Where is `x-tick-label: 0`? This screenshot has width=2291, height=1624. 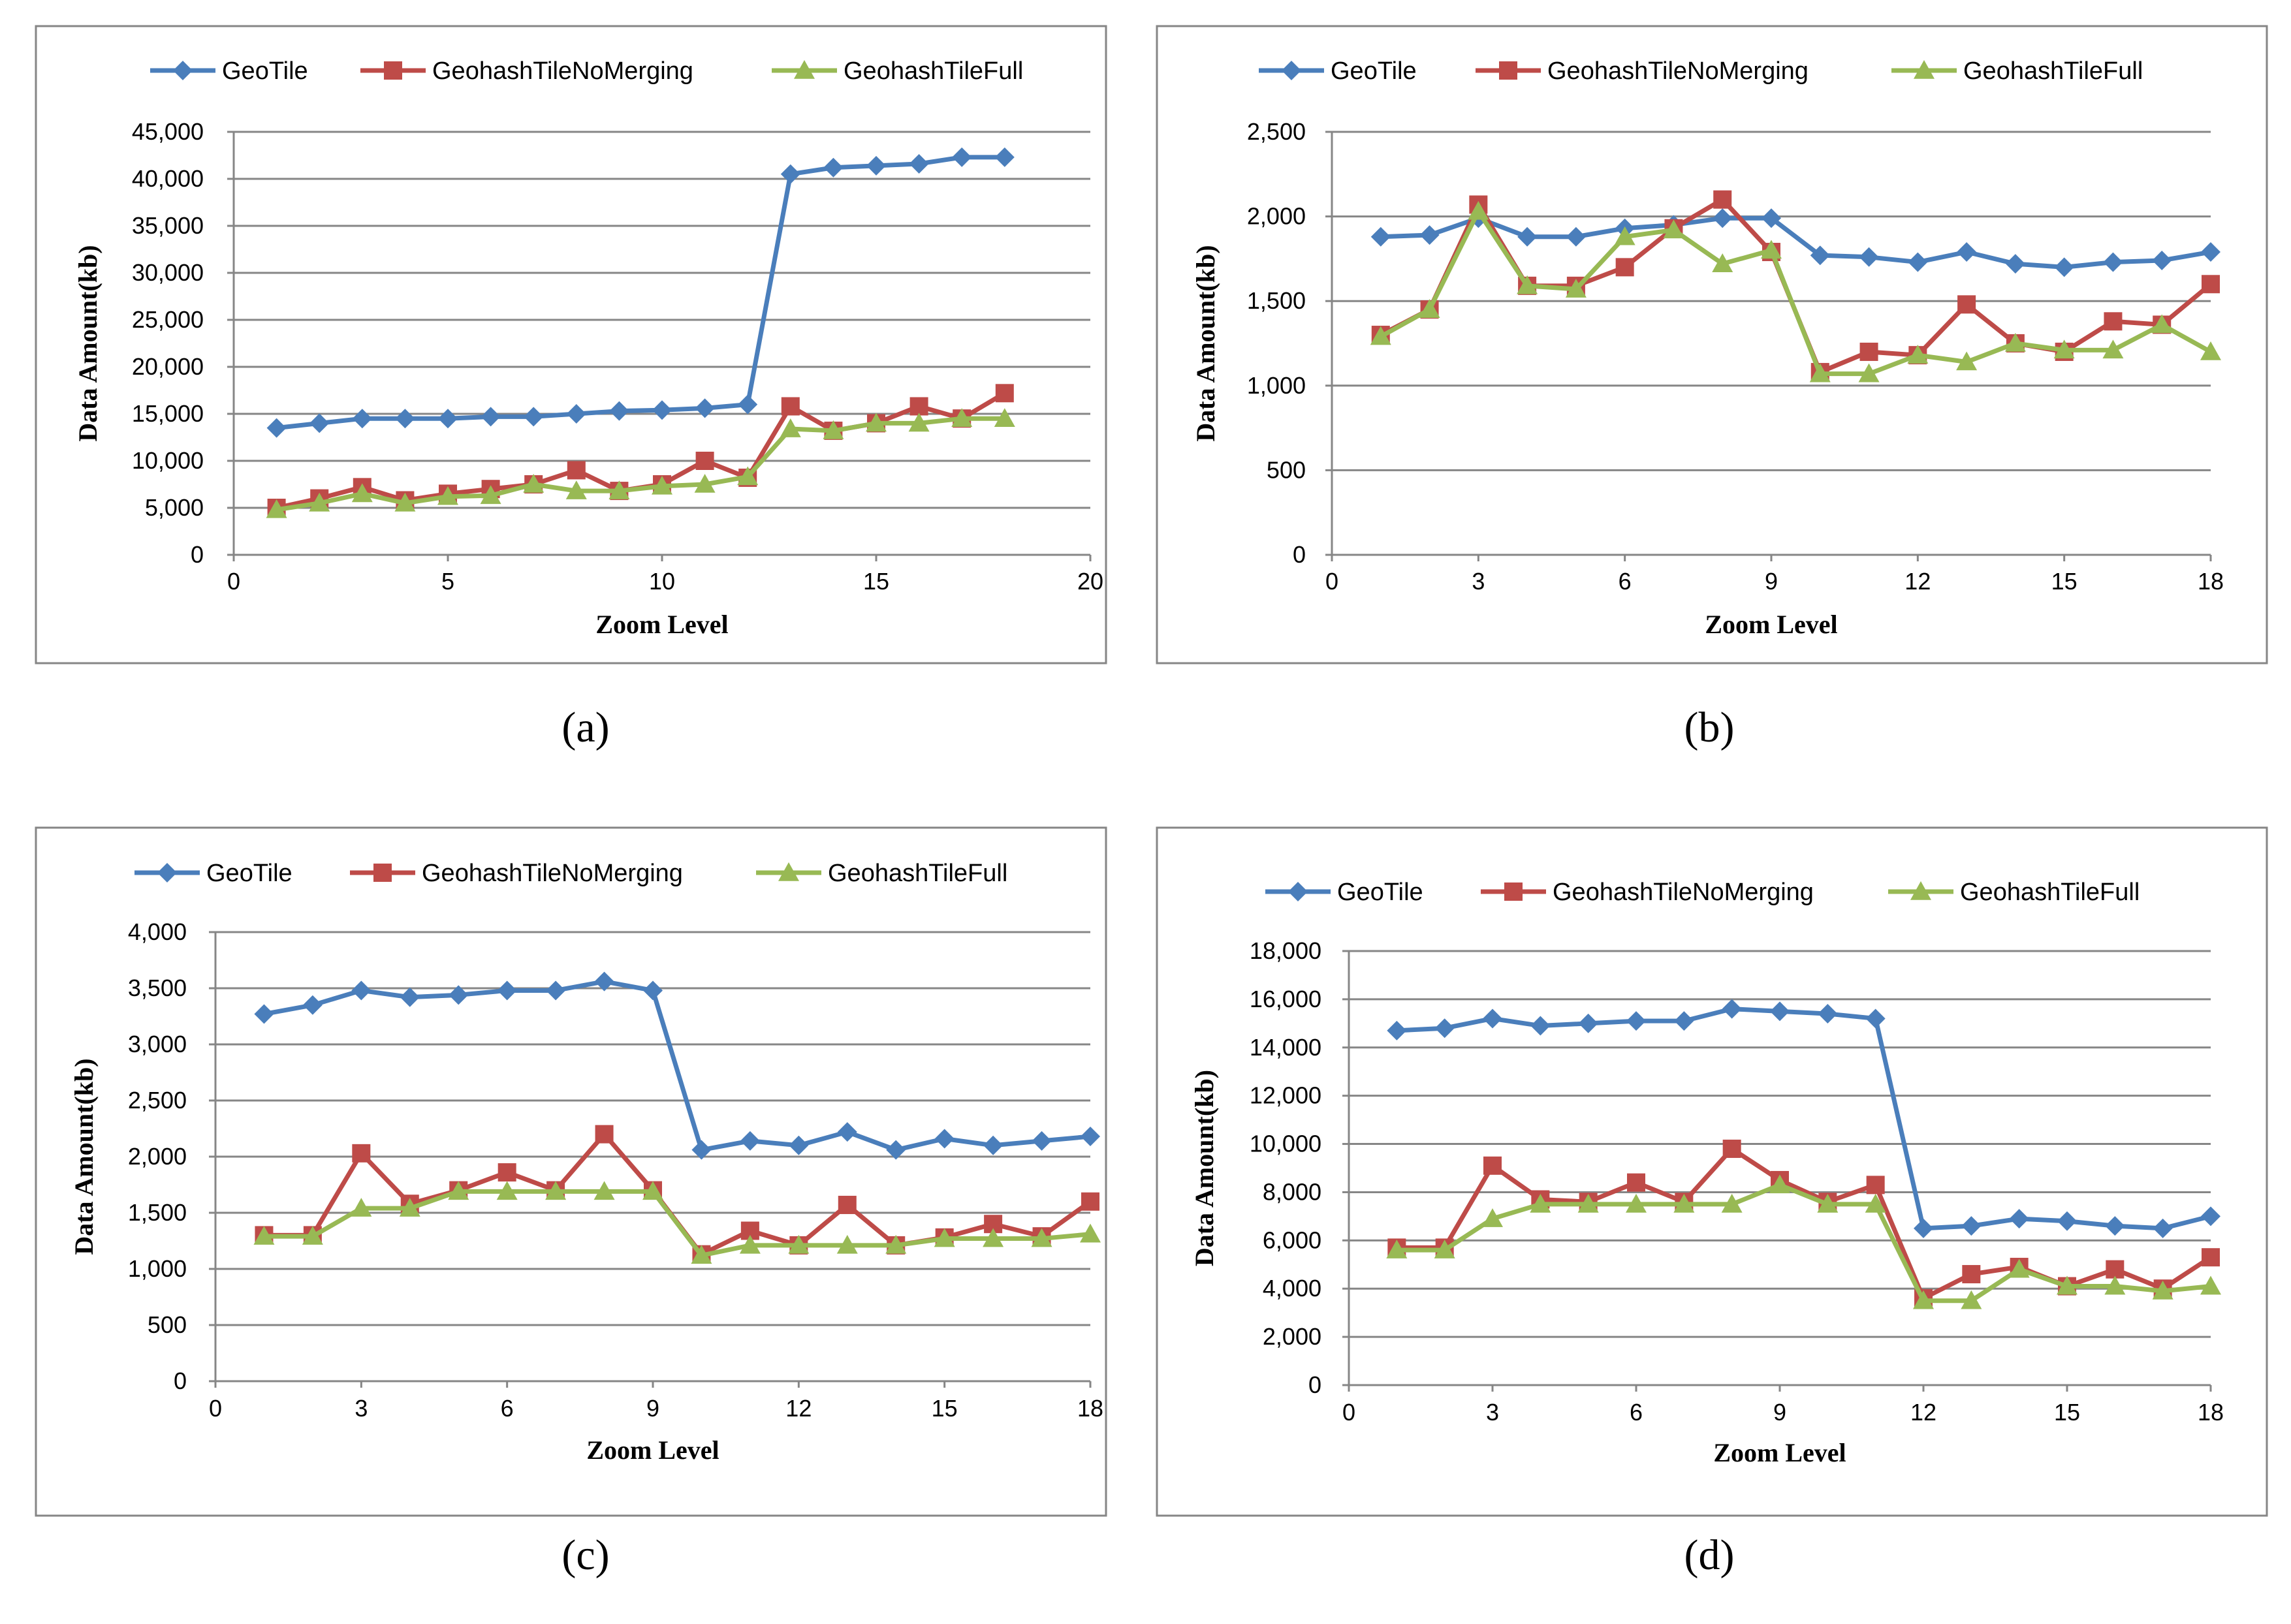 x-tick-label: 0 is located at coordinates (215, 1409).